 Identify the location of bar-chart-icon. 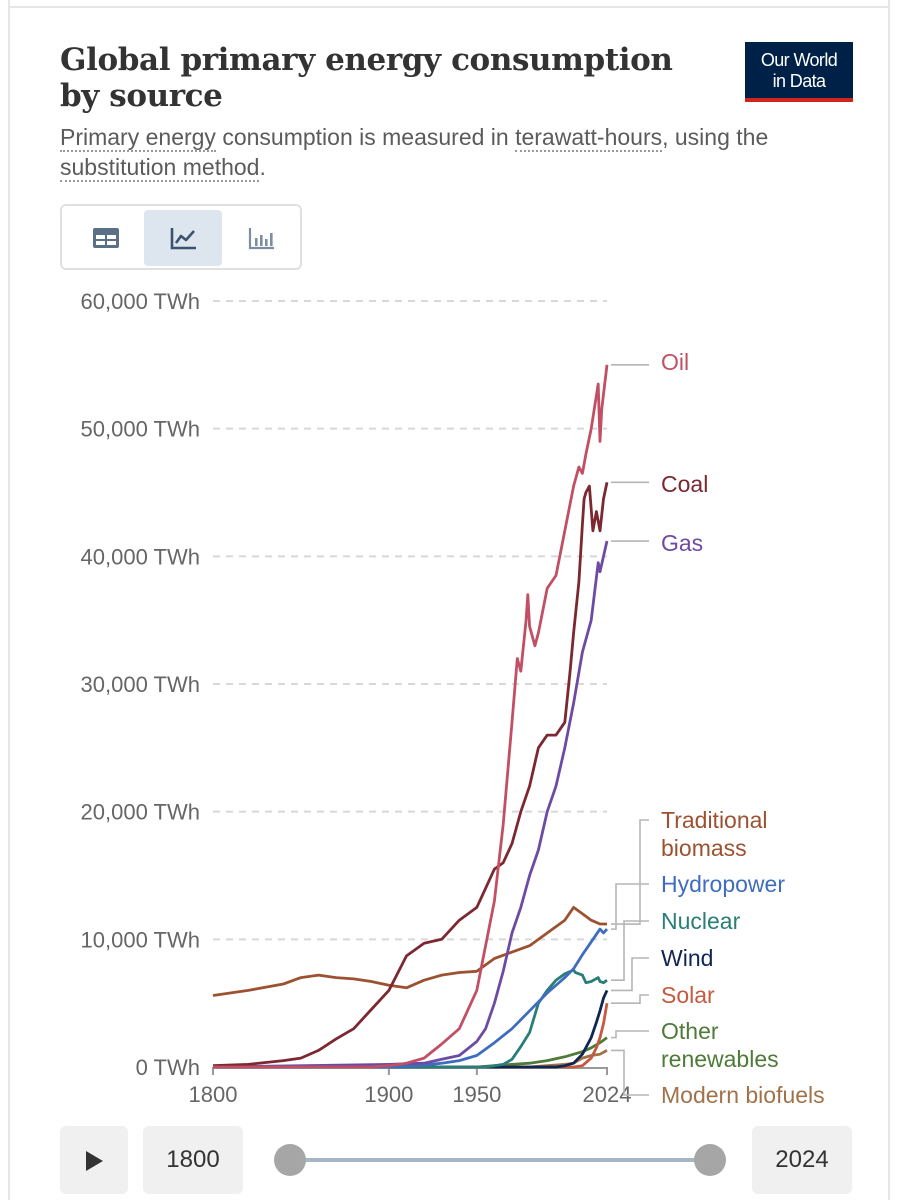
(261, 239).